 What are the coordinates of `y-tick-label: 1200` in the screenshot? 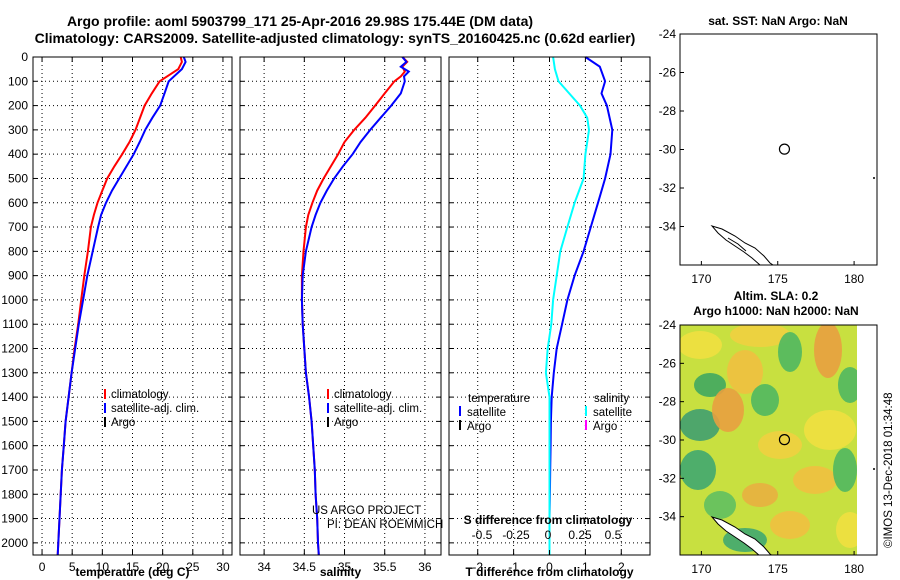 It's located at (14, 349).